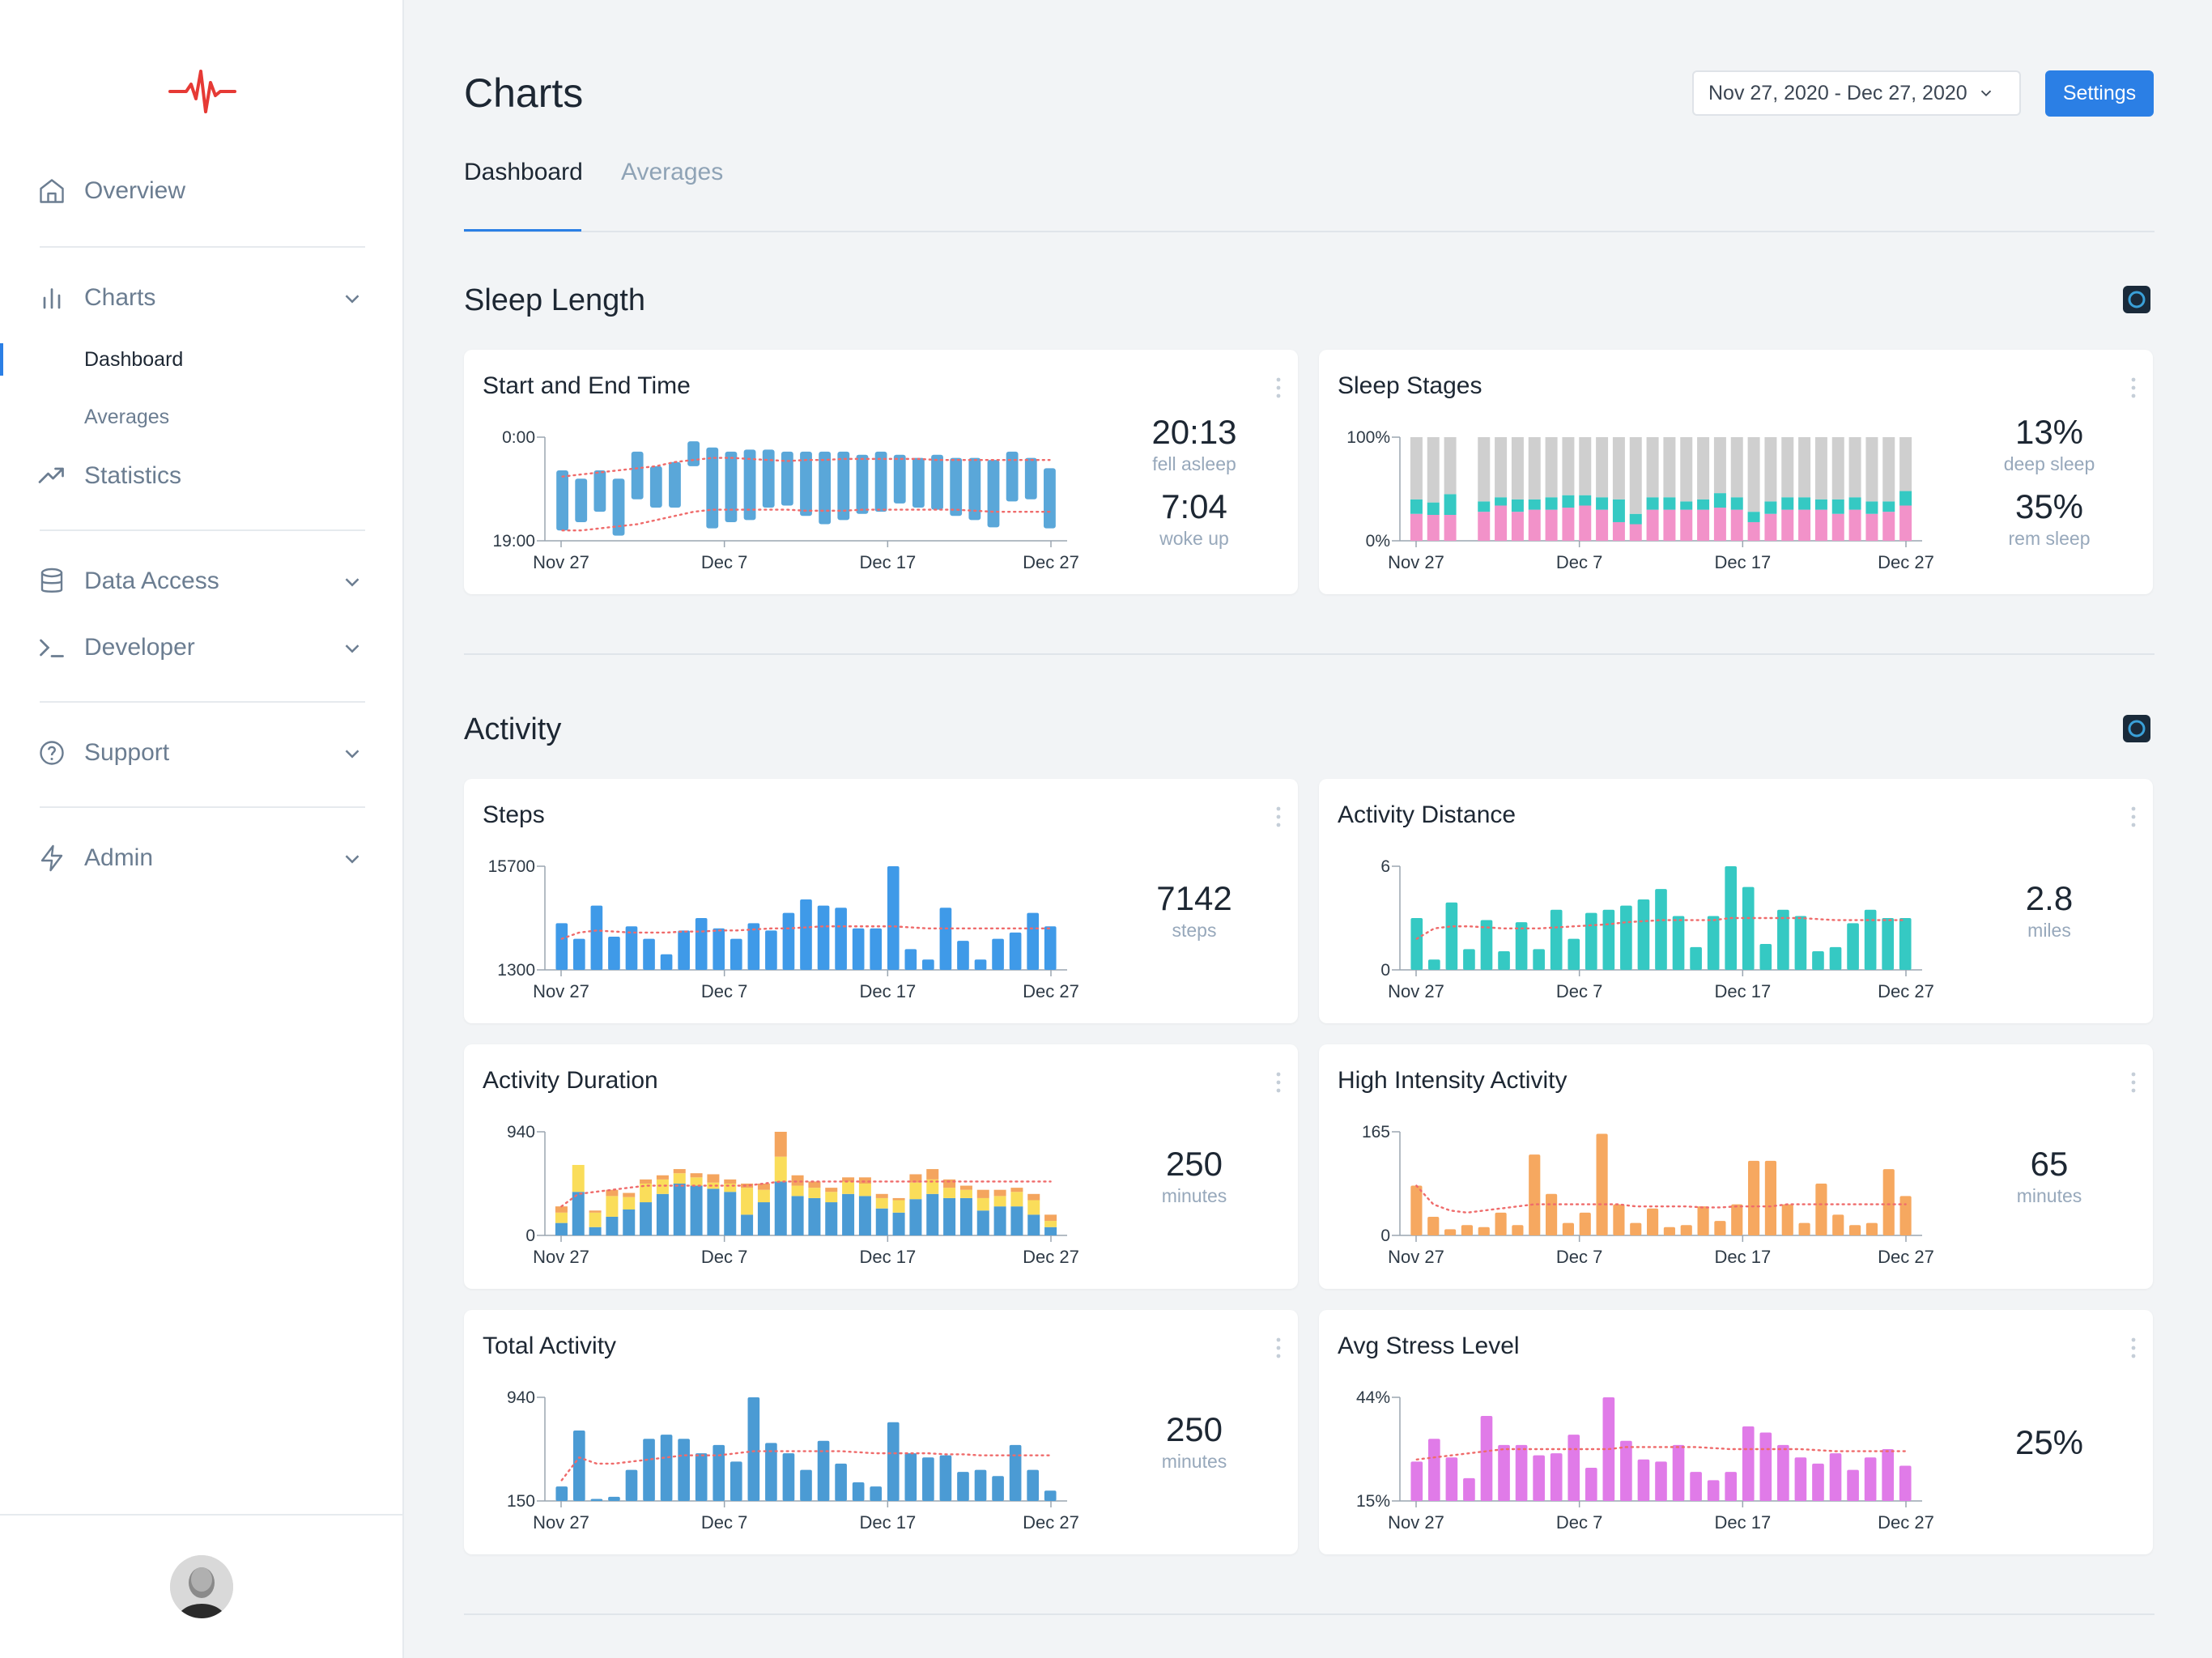 This screenshot has width=2212, height=1658. What do you see at coordinates (202, 91) in the screenshot?
I see `heartbeat-logo-icon` at bounding box center [202, 91].